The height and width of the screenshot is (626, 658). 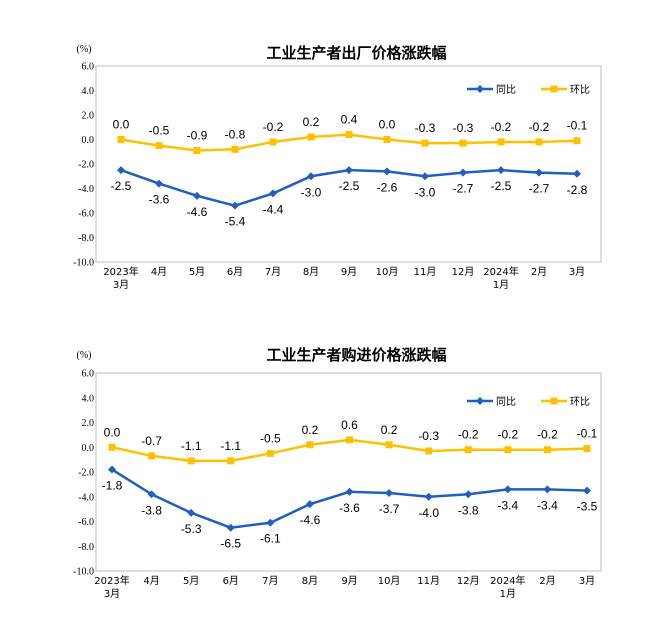 I want to click on x-tick-label: 2月, so click(x=547, y=581).